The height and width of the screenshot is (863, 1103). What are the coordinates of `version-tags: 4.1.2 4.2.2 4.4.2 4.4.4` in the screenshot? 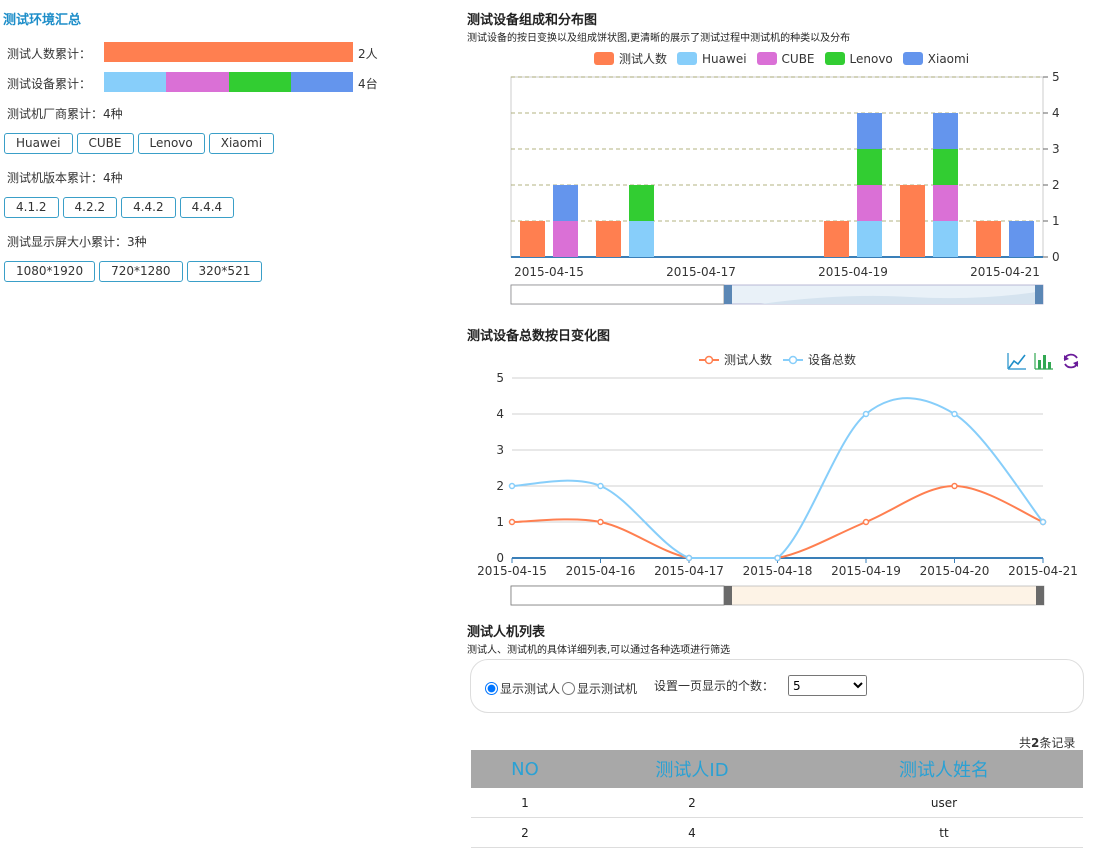 It's located at (121, 207).